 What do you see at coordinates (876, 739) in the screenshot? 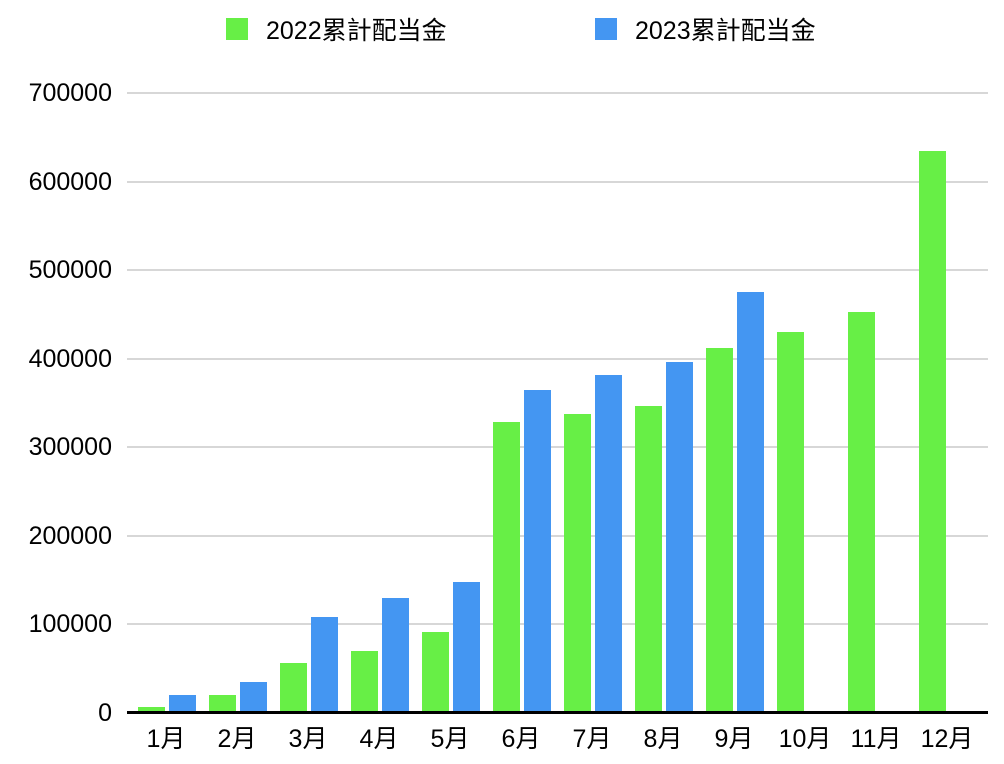
I see `x-axis-label: 11月` at bounding box center [876, 739].